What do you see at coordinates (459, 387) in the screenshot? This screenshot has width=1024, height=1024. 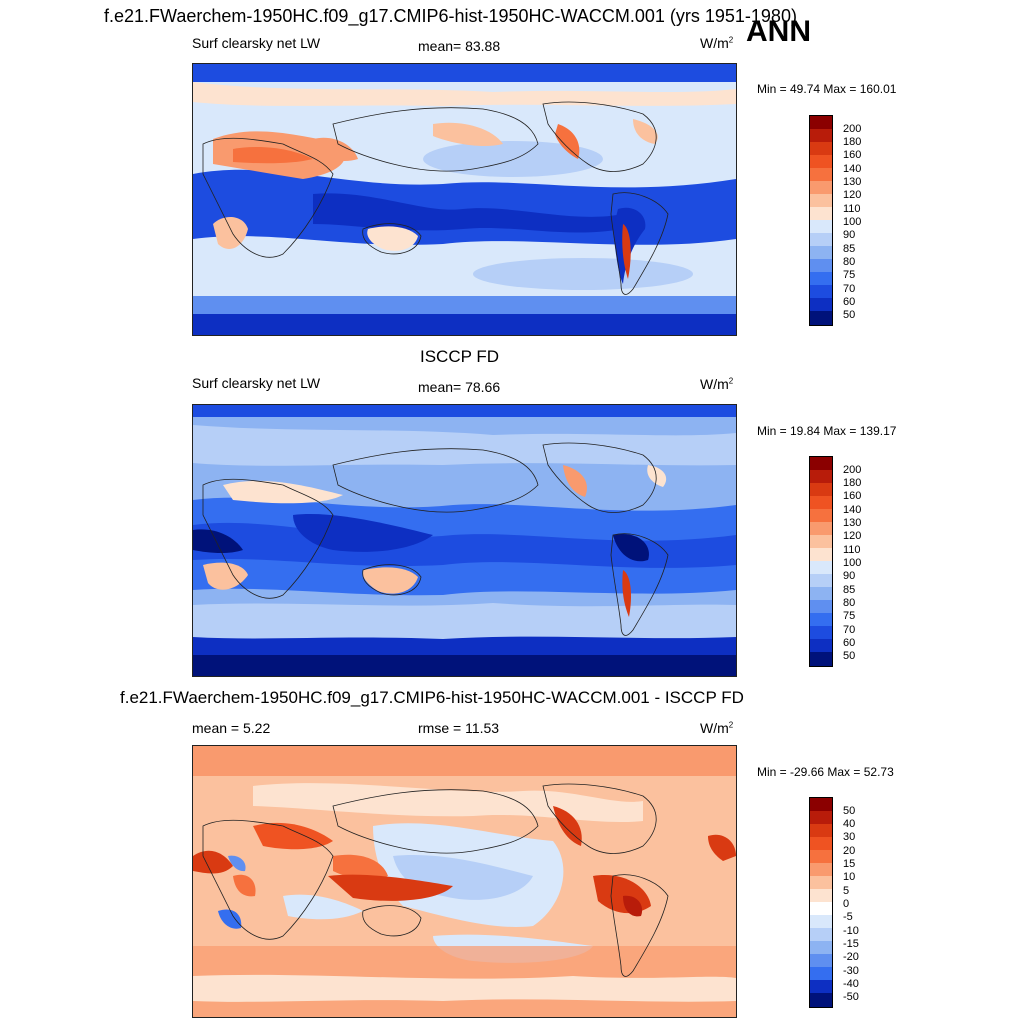 I see `panel2-mean-label: mean= 78.66` at bounding box center [459, 387].